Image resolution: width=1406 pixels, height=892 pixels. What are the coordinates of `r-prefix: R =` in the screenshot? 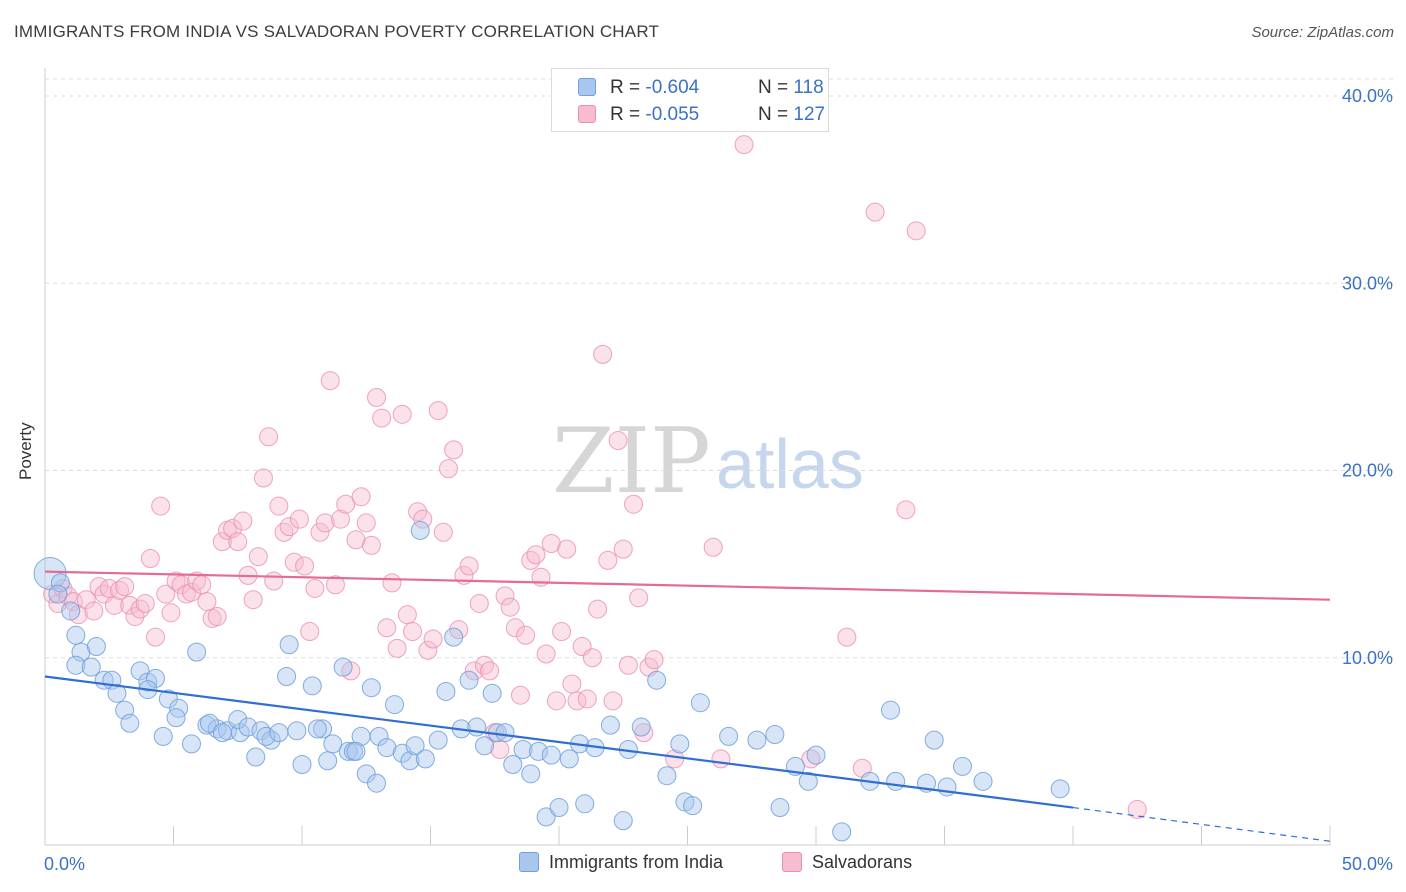 It's located at (628, 114).